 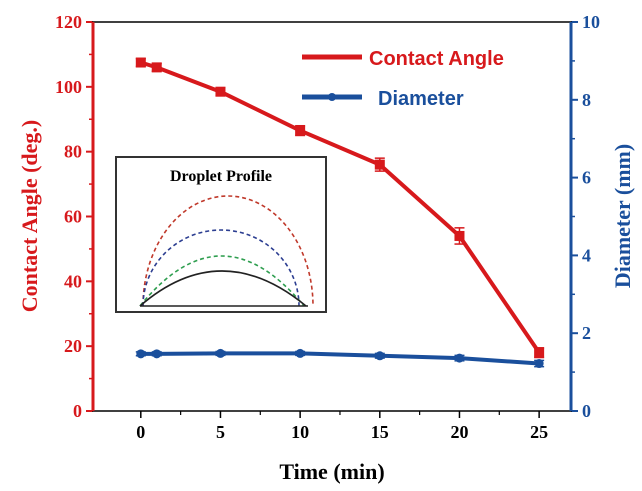 What do you see at coordinates (140, 432) in the screenshot?
I see `x-tick-label: 0` at bounding box center [140, 432].